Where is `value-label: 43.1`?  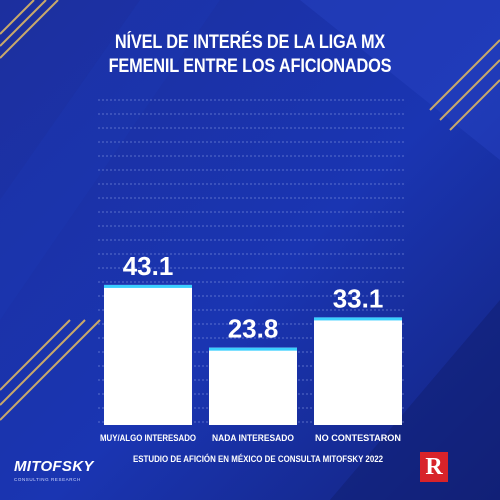
value-label: 43.1 is located at coordinates (148, 266).